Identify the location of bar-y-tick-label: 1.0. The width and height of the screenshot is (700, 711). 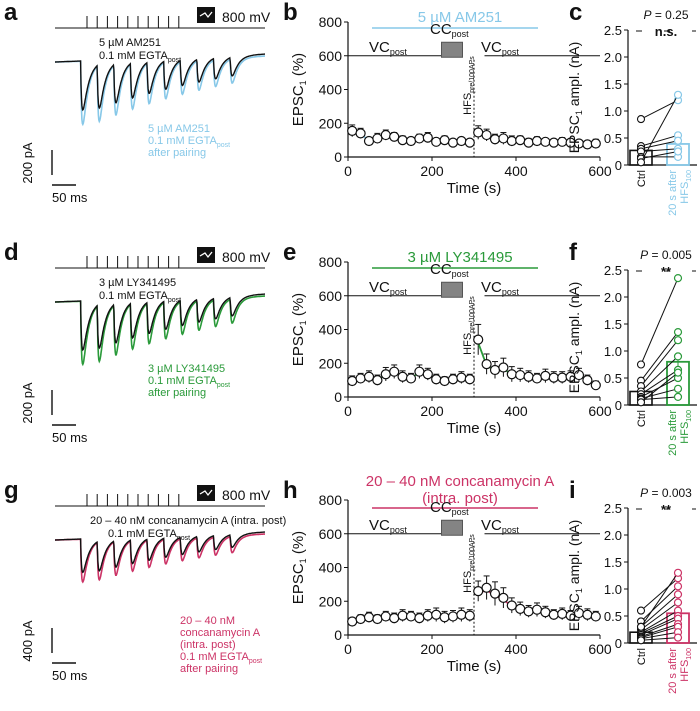
(613, 589).